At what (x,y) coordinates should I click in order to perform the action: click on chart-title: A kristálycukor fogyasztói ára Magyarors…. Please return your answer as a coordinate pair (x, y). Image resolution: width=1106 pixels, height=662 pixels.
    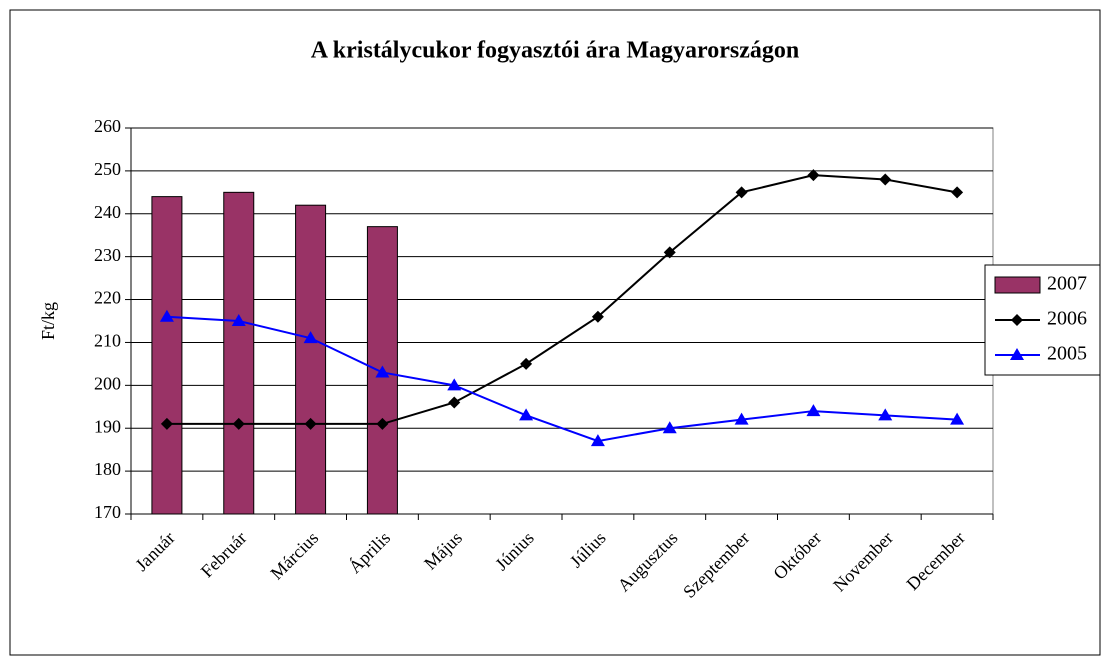
    Looking at the image, I should click on (555, 51).